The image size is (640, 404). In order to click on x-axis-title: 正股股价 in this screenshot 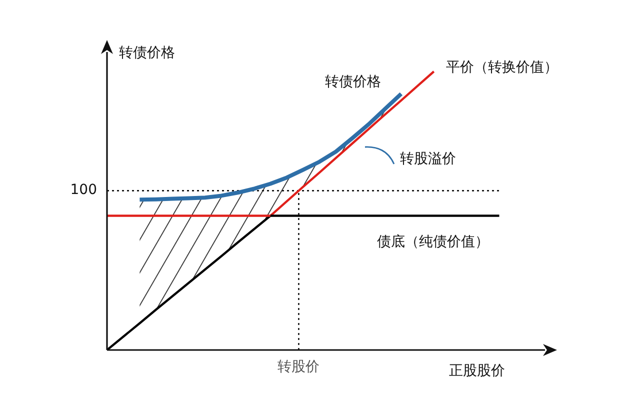, I will do `click(477, 371)`.